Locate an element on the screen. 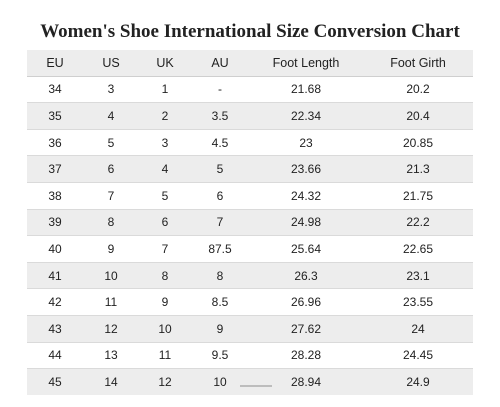 The height and width of the screenshot is (407, 500). cell-foot-length: 23.66 is located at coordinates (306, 169).